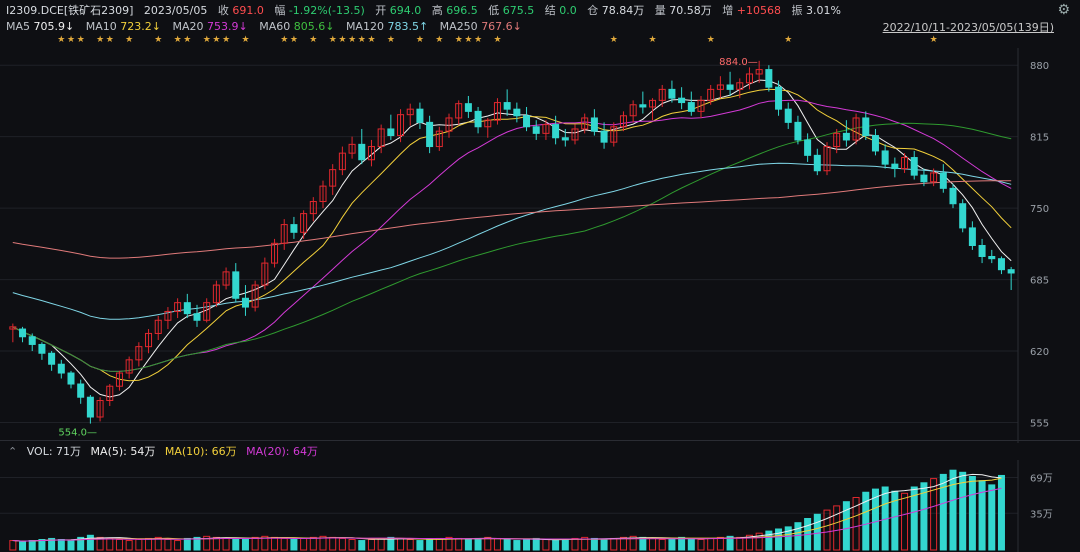 The height and width of the screenshot is (552, 1080). I want to click on symbol-label: I2309.DCE[铁矿石2309], so click(70, 10).